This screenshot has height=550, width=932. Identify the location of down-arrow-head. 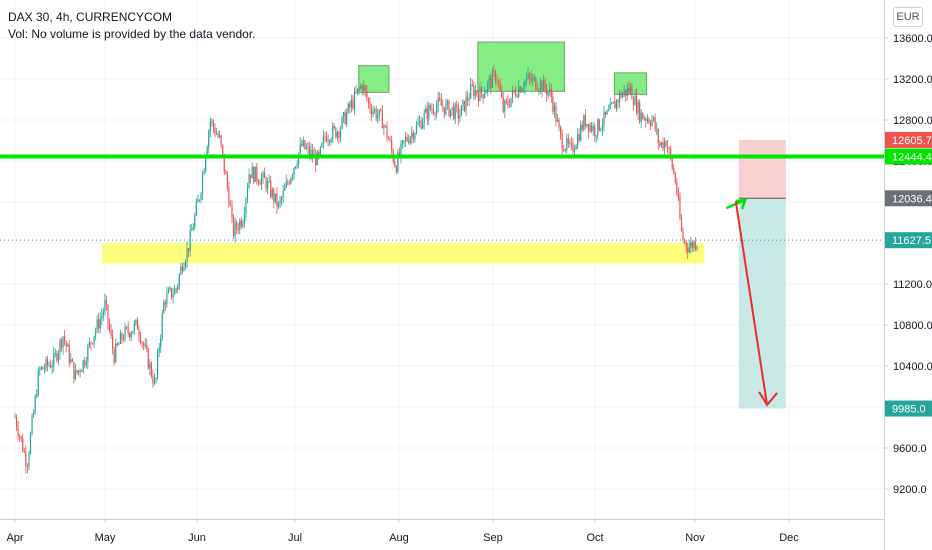
(768, 399).